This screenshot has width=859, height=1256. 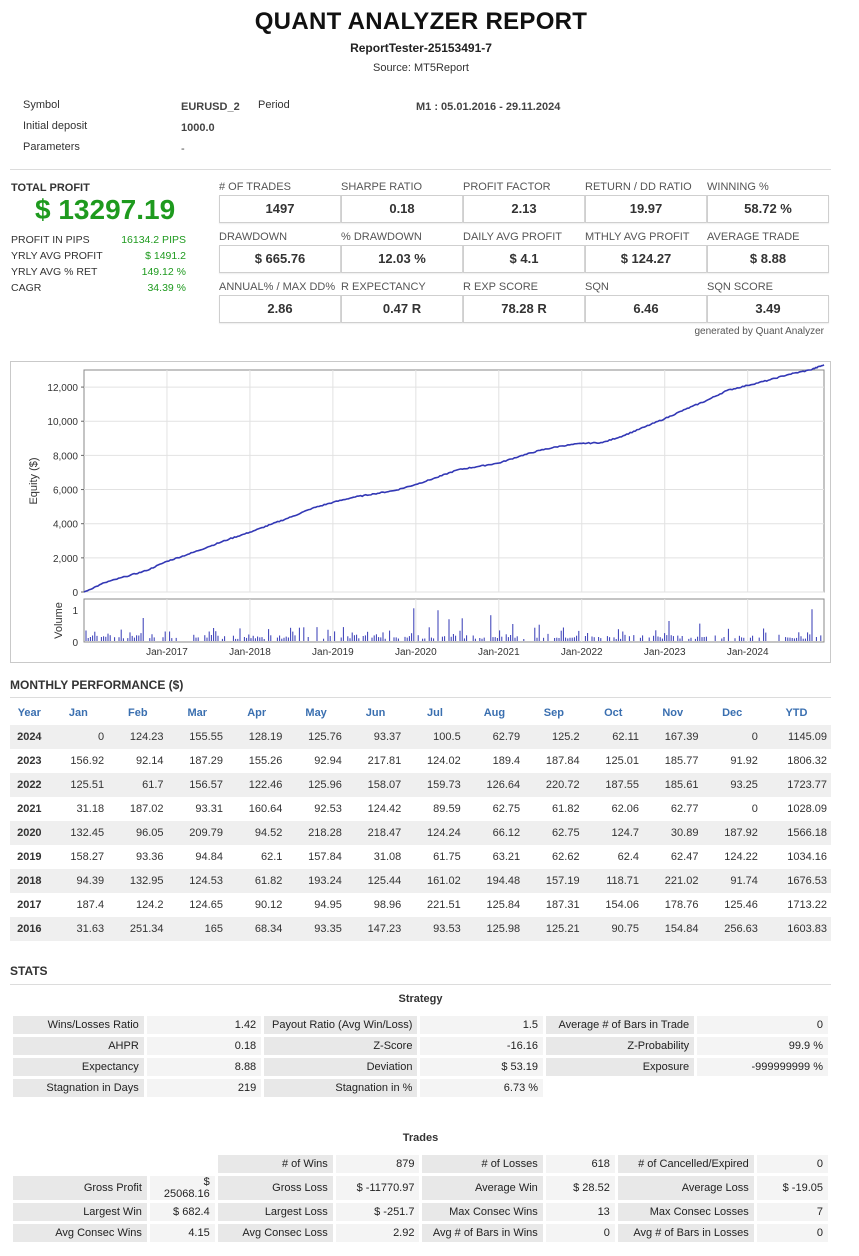 I want to click on period-value: M1 : 05.01.2016 - 29.11.2024, so click(x=488, y=107).